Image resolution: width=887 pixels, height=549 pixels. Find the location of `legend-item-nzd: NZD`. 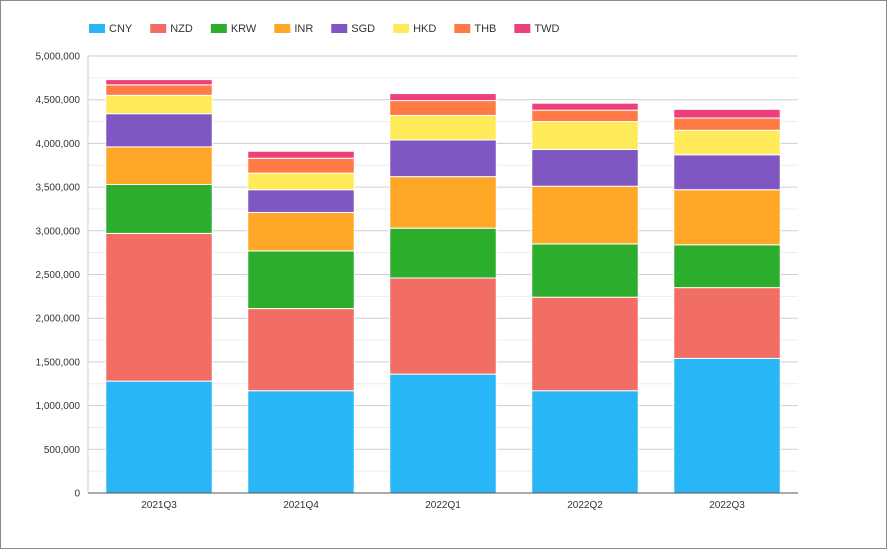

legend-item-nzd: NZD is located at coordinates (171, 29).